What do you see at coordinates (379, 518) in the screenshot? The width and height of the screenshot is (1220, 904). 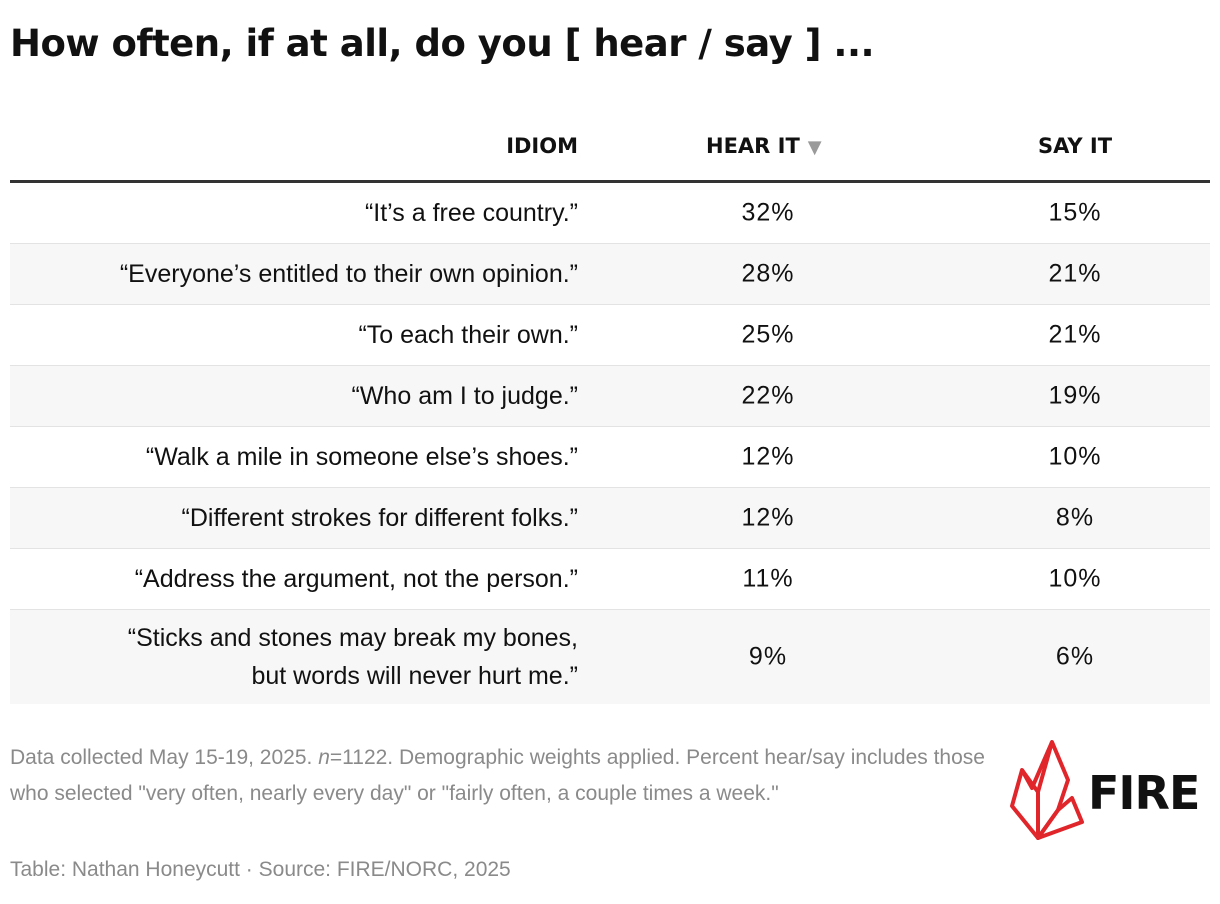 I see `idiom-cell: “Different strokes for different folks.”` at bounding box center [379, 518].